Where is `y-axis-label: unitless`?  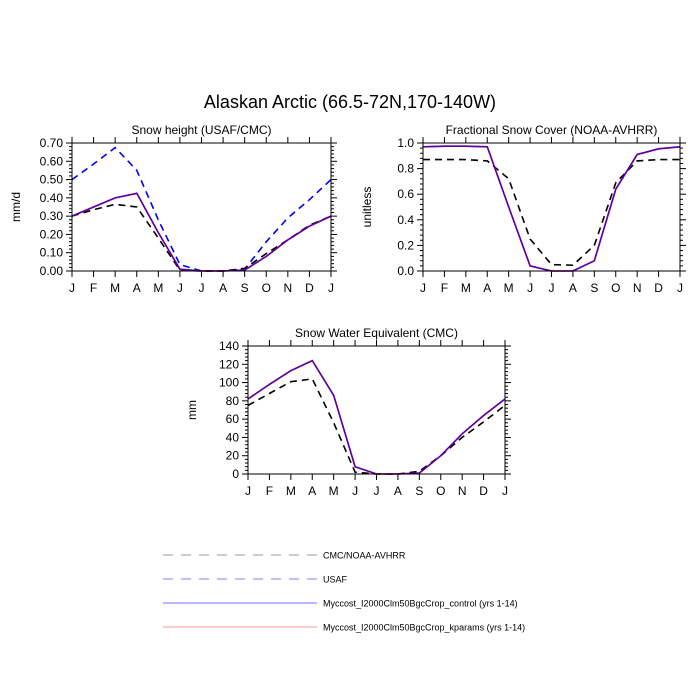 y-axis-label: unitless is located at coordinates (367, 207).